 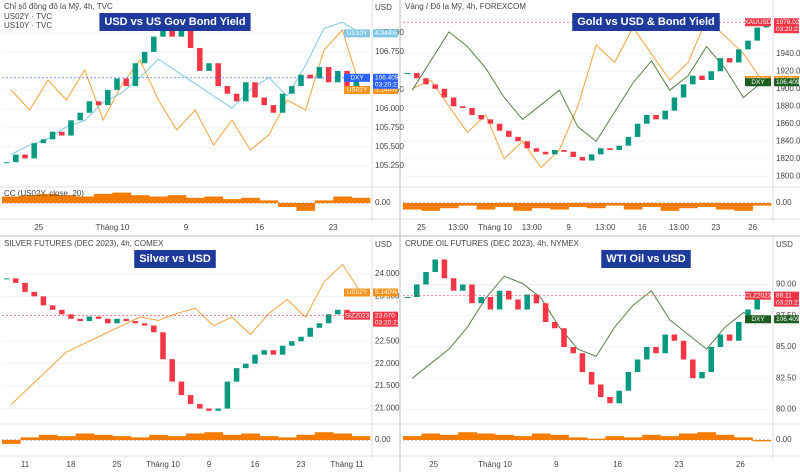 I want to click on heading-box, so click(x=646, y=22).